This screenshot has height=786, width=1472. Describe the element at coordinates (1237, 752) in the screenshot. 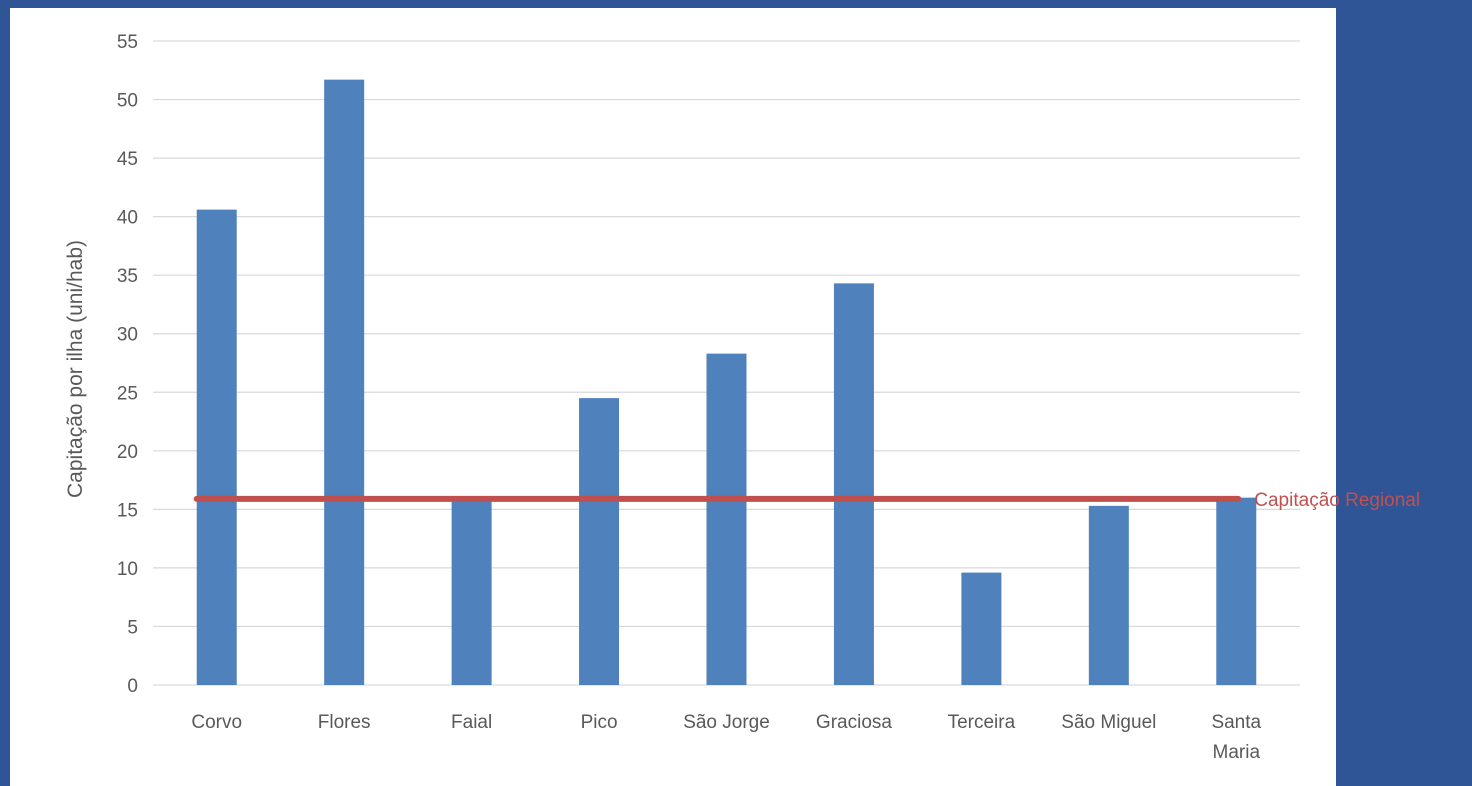

I see `x-tick-label: Maria` at that location.